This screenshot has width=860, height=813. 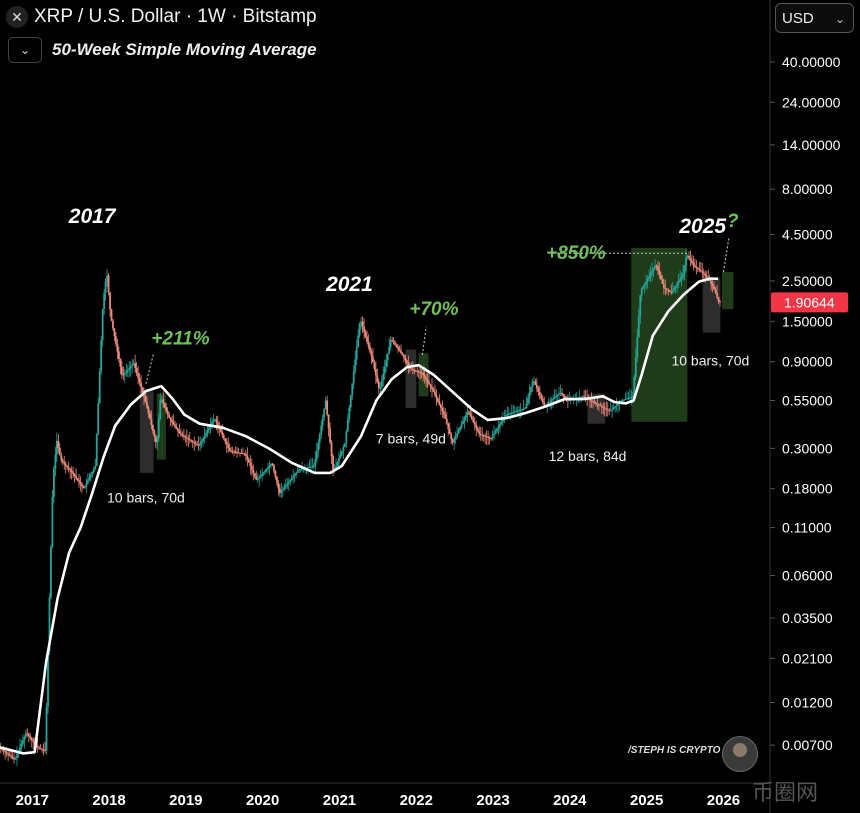 I want to click on y-tick-label: 14.00000, so click(x=811, y=145).